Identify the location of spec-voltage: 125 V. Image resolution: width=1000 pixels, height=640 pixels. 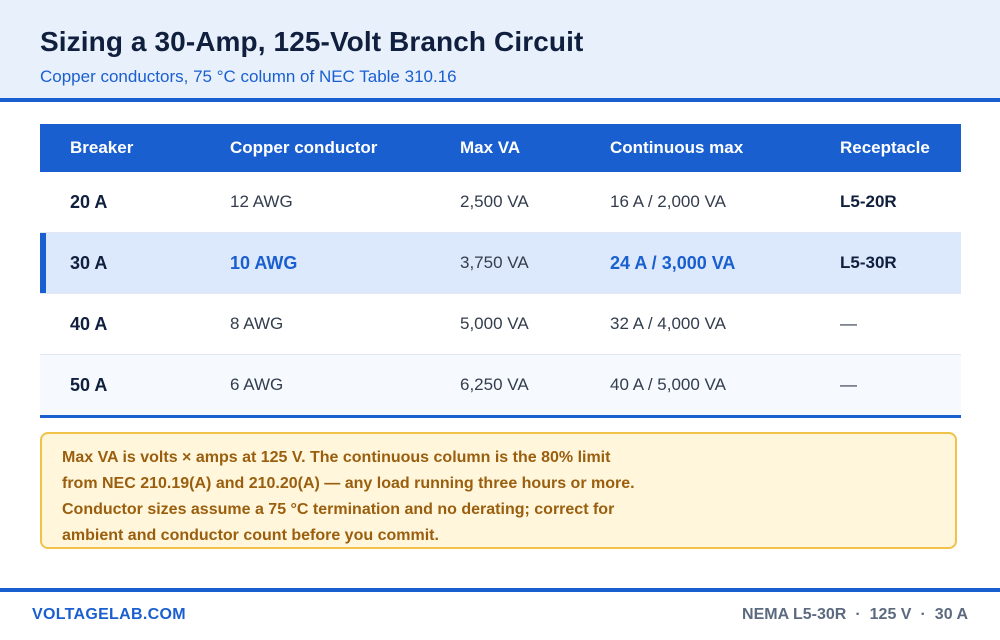
(890, 614).